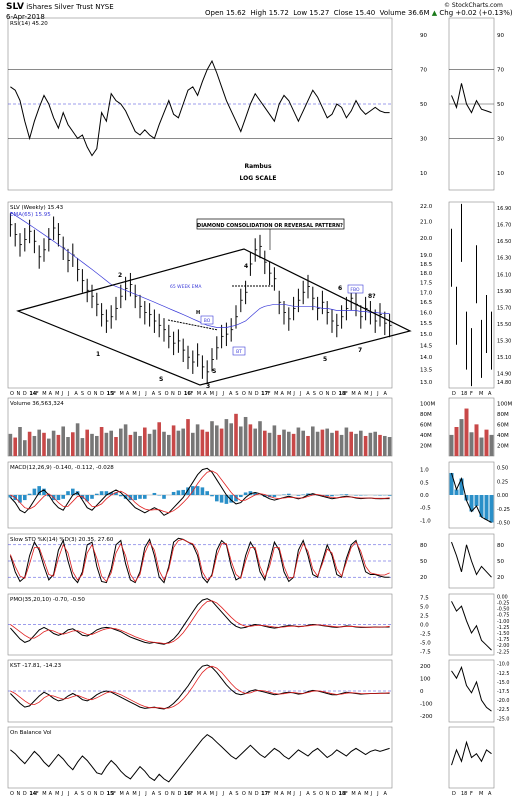  Describe the element at coordinates (392, 13) in the screenshot. I see `volume-label: Volume` at that location.